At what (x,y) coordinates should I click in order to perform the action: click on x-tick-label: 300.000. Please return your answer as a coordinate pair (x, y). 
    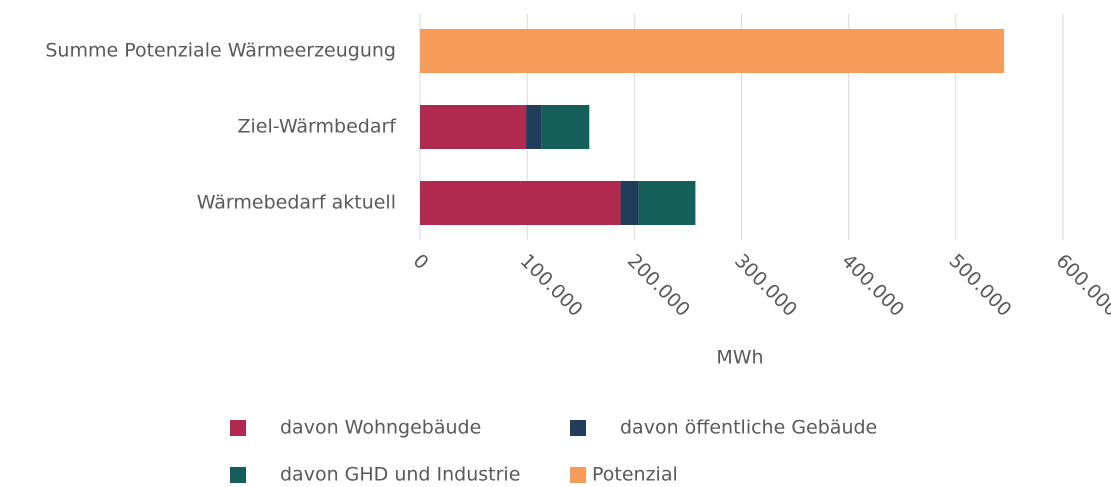
    Looking at the image, I should click on (765, 285).